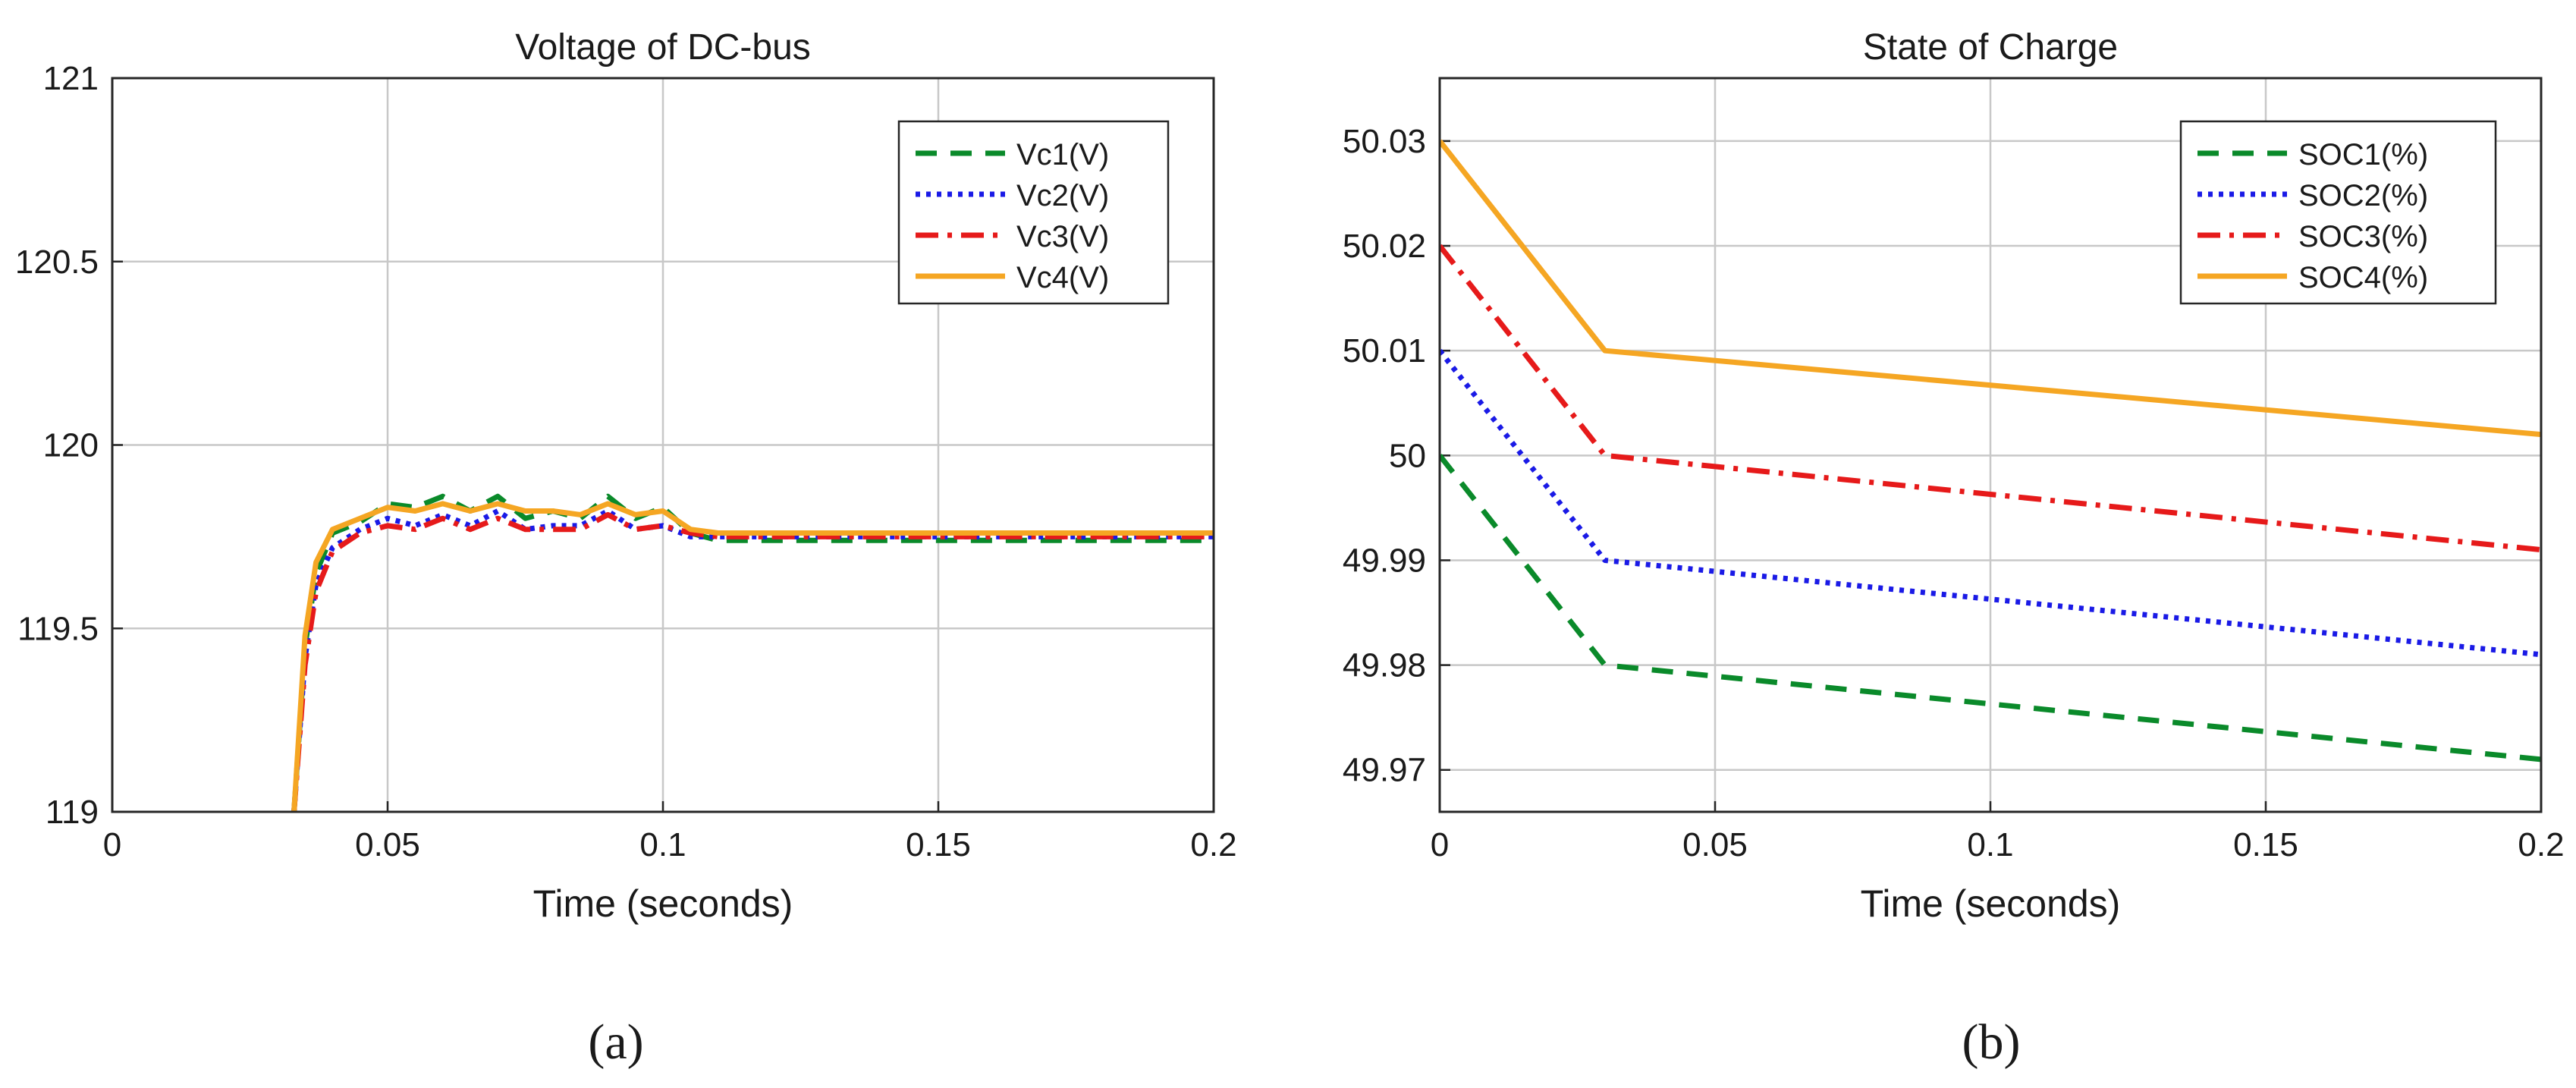  What do you see at coordinates (71, 78) in the screenshot?
I see `y-tick-label: 121` at bounding box center [71, 78].